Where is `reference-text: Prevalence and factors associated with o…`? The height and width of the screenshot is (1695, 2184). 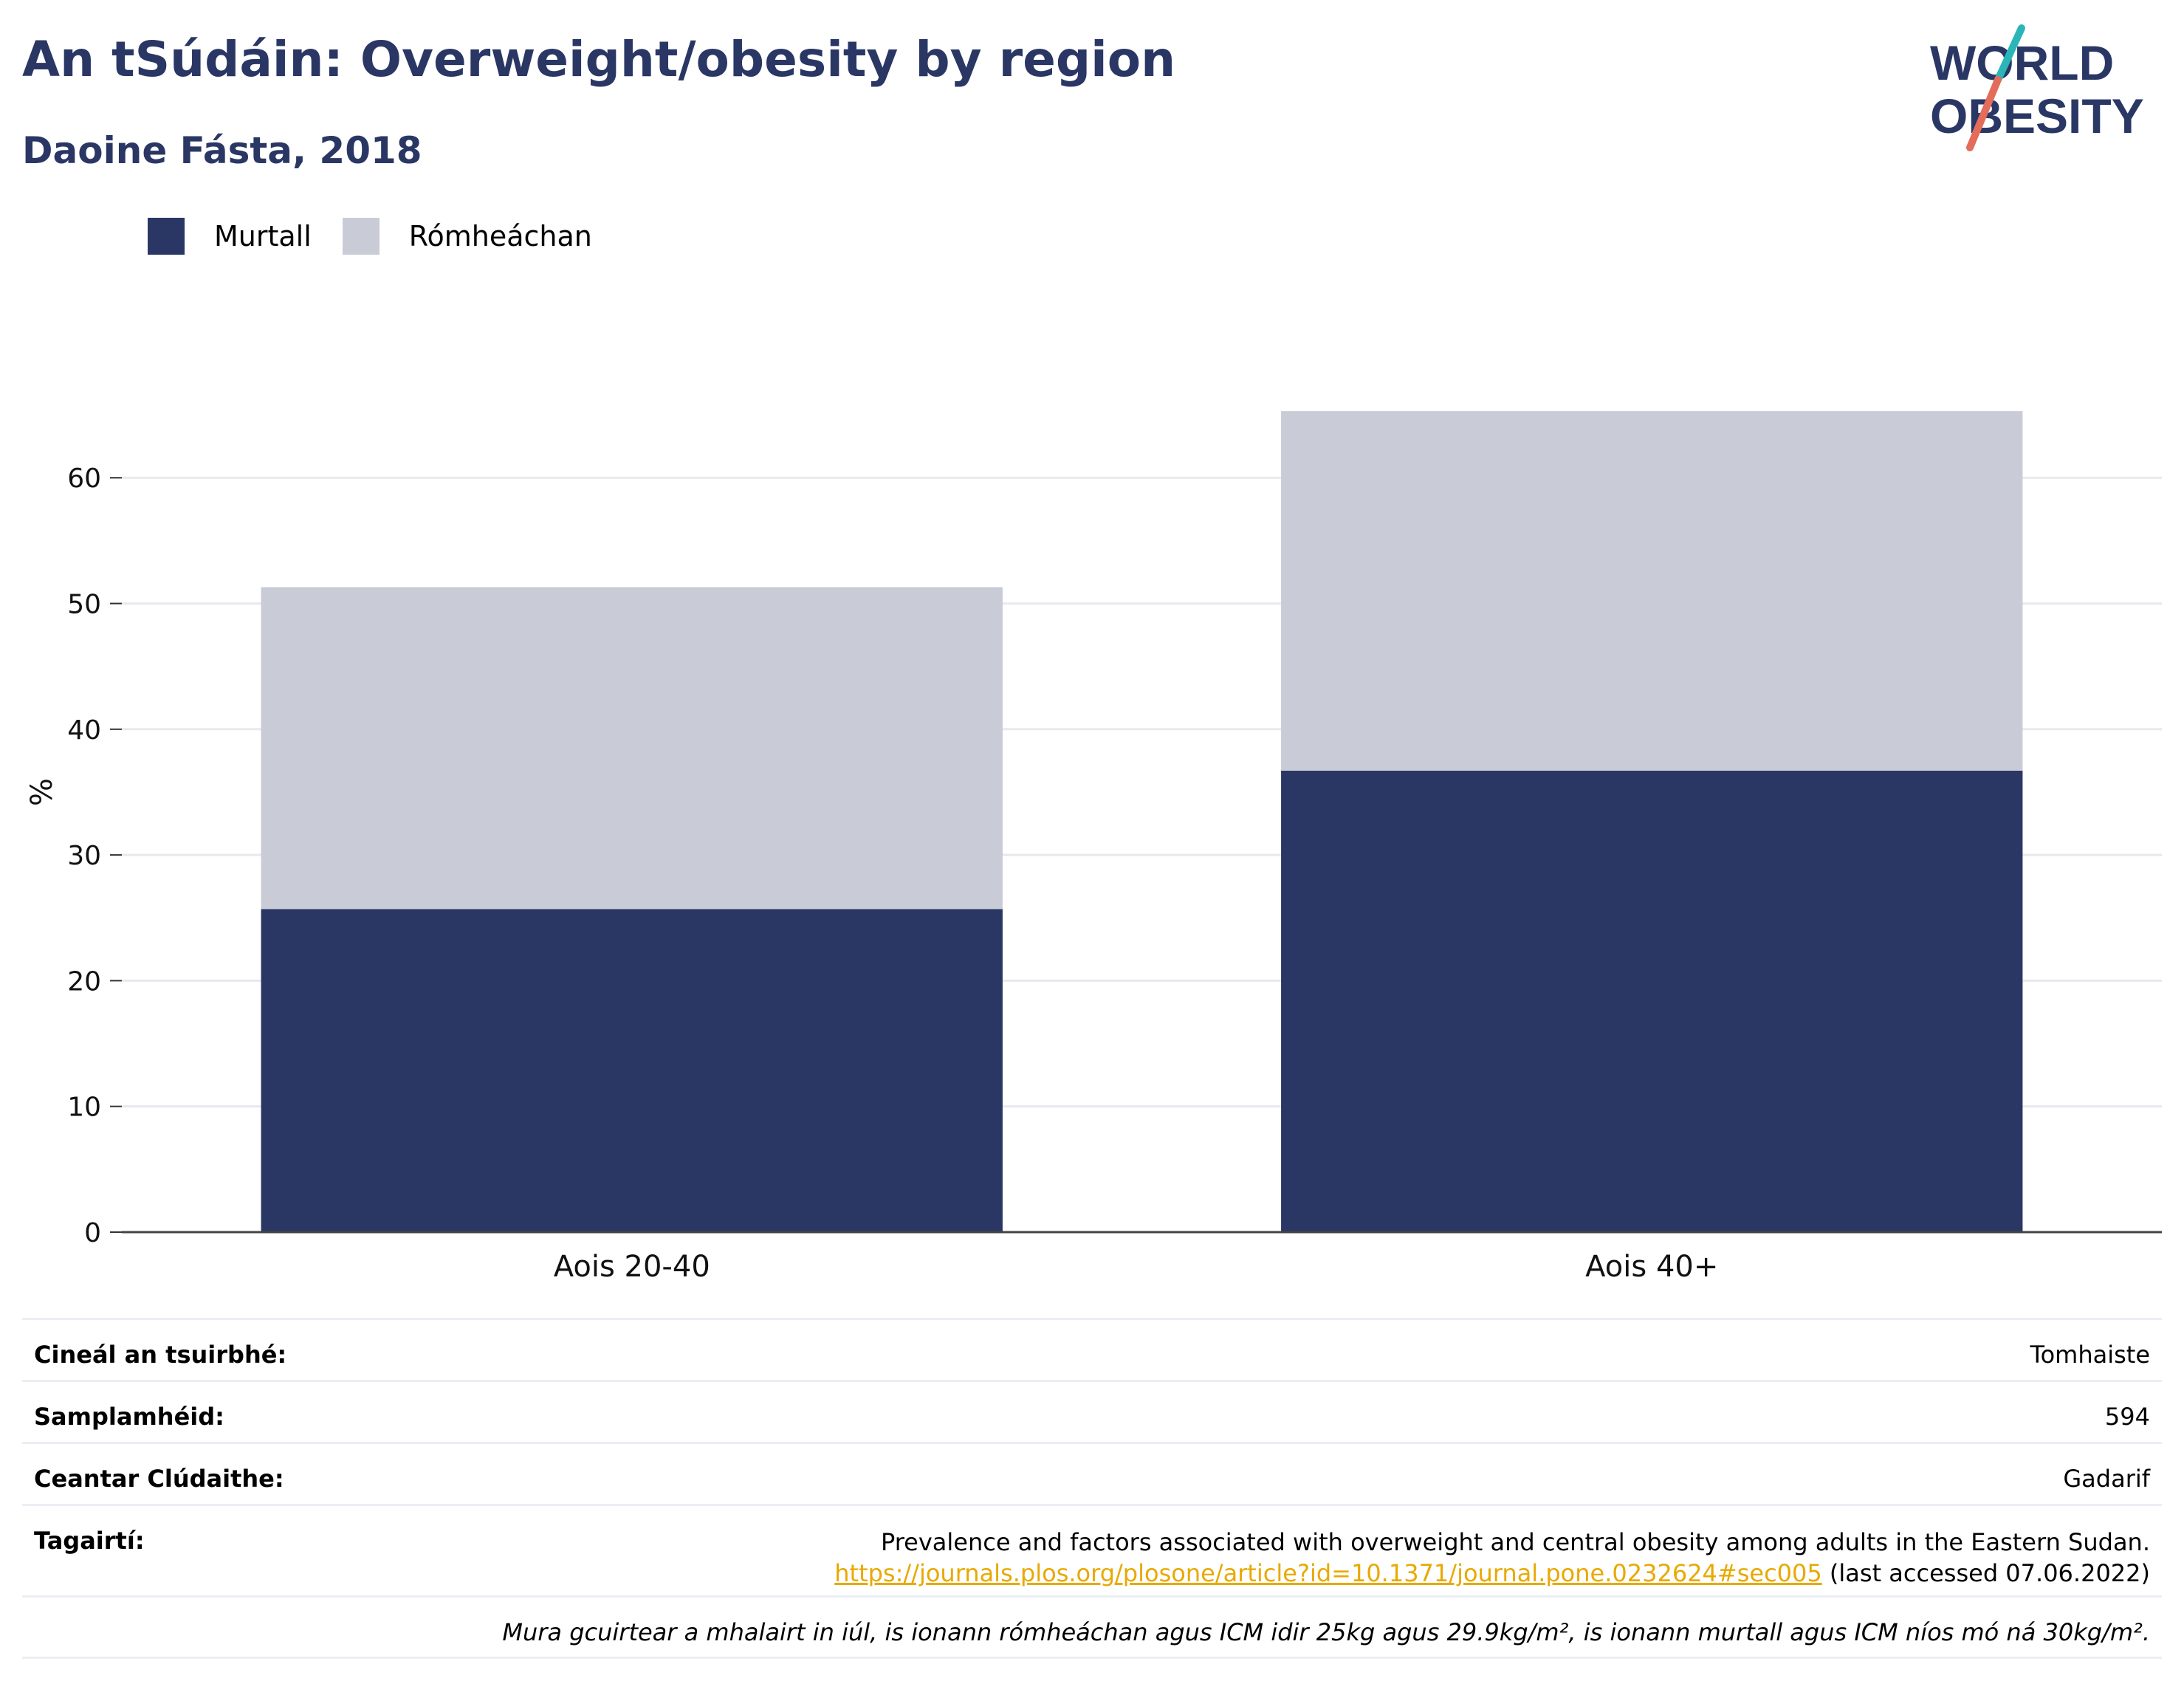
reference-text: Prevalence and factors associated with o… is located at coordinates (1515, 1542).